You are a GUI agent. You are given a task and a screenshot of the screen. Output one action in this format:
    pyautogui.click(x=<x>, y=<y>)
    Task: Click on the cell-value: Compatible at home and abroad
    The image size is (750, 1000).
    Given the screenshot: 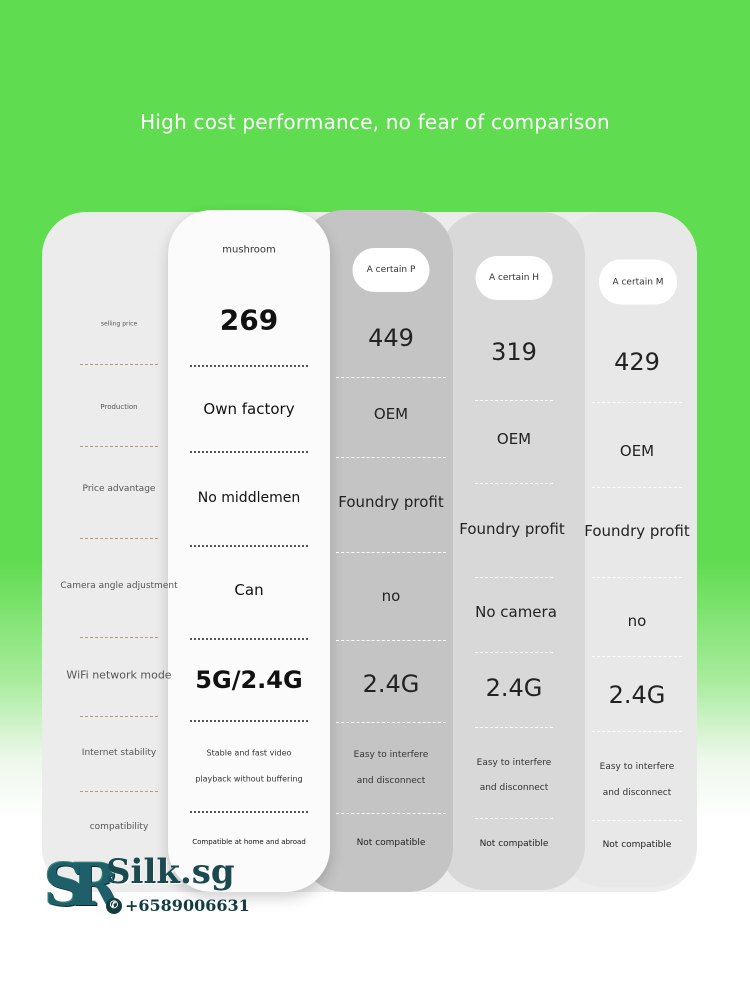 What is the action you would take?
    pyautogui.click(x=249, y=842)
    